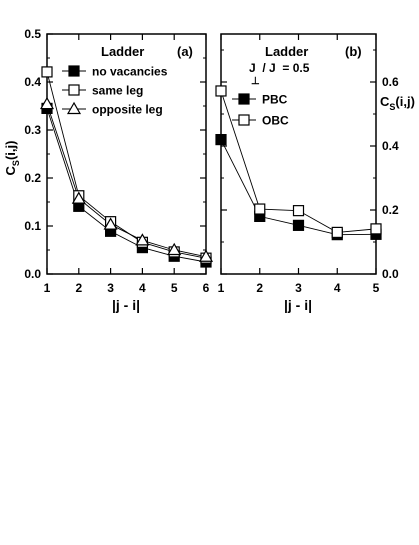 The width and height of the screenshot is (419, 545). What do you see at coordinates (126, 305) in the screenshot?
I see `panel-a-xlabel: |j - i|` at bounding box center [126, 305].